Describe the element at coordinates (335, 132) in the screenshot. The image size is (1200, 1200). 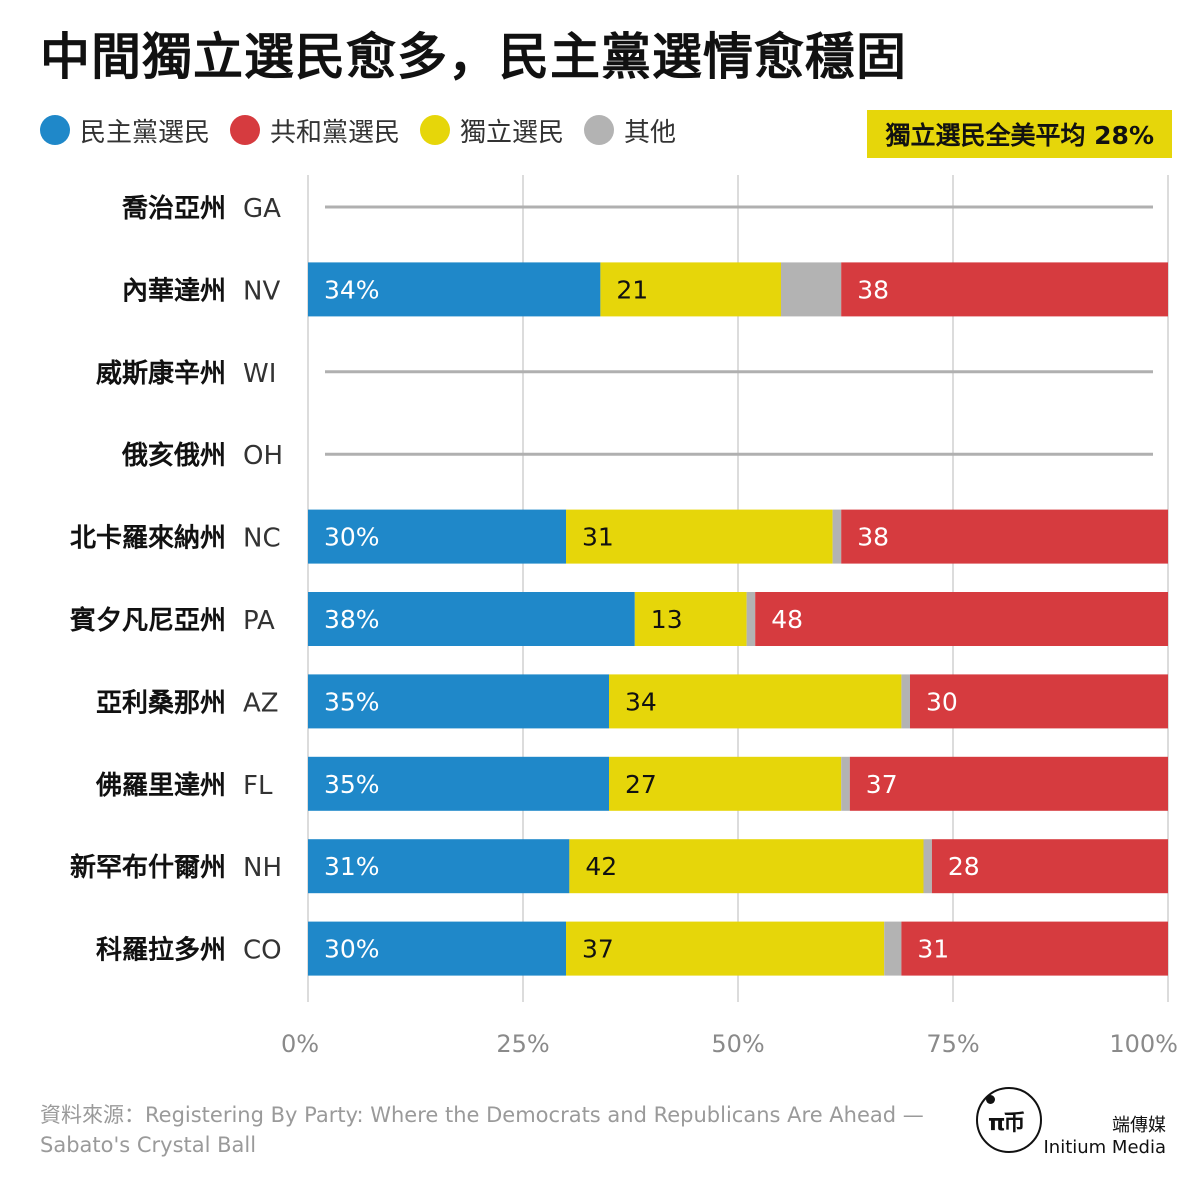
I see `legend-label-republican: 共和黨選民` at that location.